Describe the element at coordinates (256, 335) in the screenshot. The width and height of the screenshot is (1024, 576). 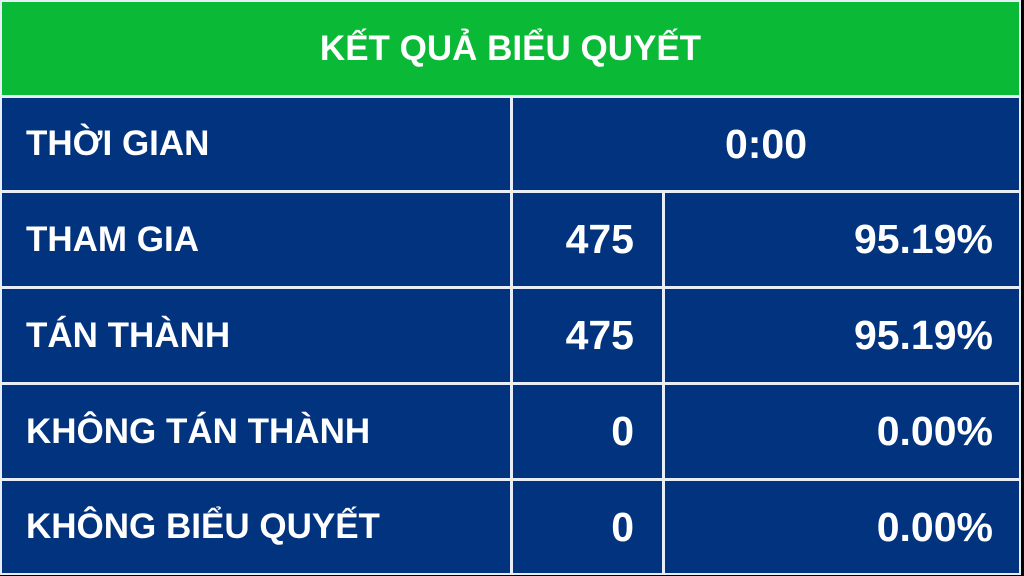
I see `row-label-approve: TÁN THÀNH` at that location.